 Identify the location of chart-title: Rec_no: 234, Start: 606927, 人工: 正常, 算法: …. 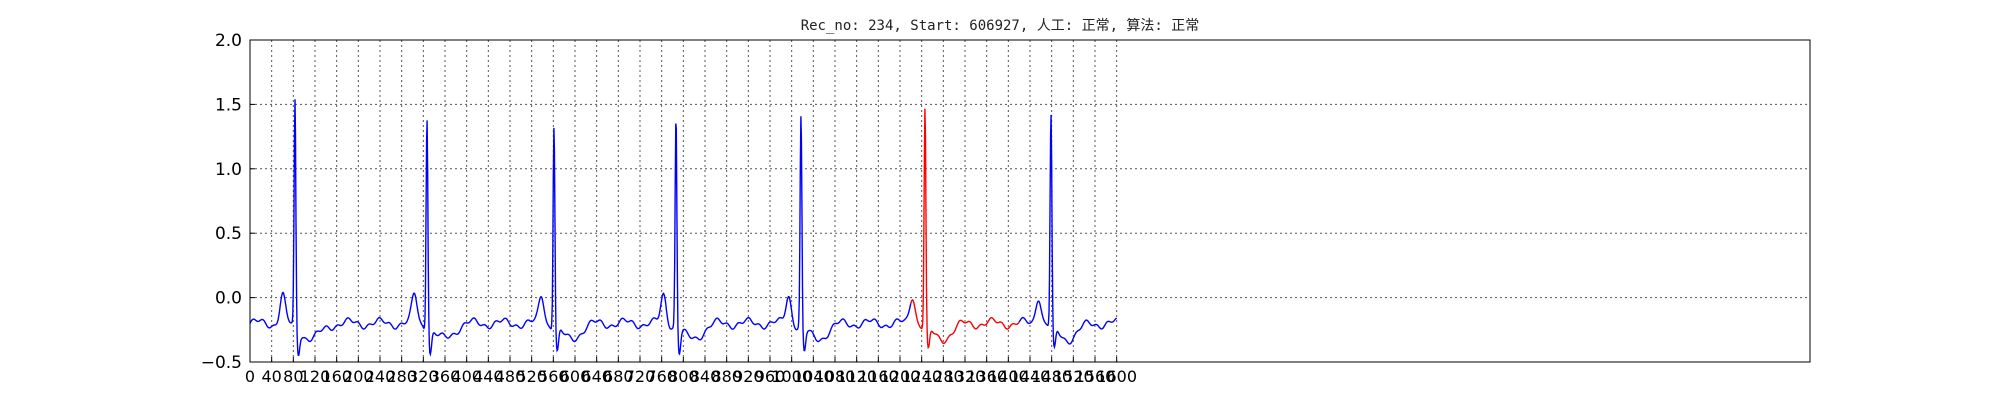
(1000, 26).